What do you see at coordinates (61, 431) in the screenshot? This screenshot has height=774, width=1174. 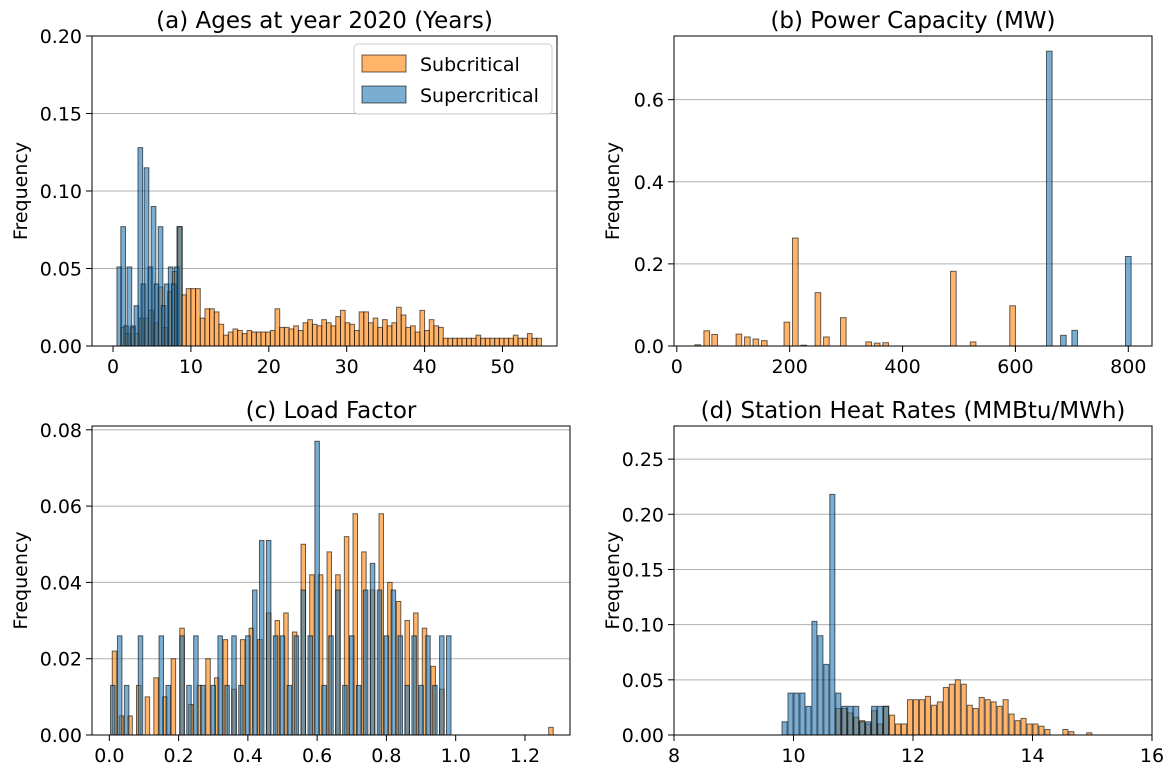 I see `y-tick-label: 0.08` at bounding box center [61, 431].